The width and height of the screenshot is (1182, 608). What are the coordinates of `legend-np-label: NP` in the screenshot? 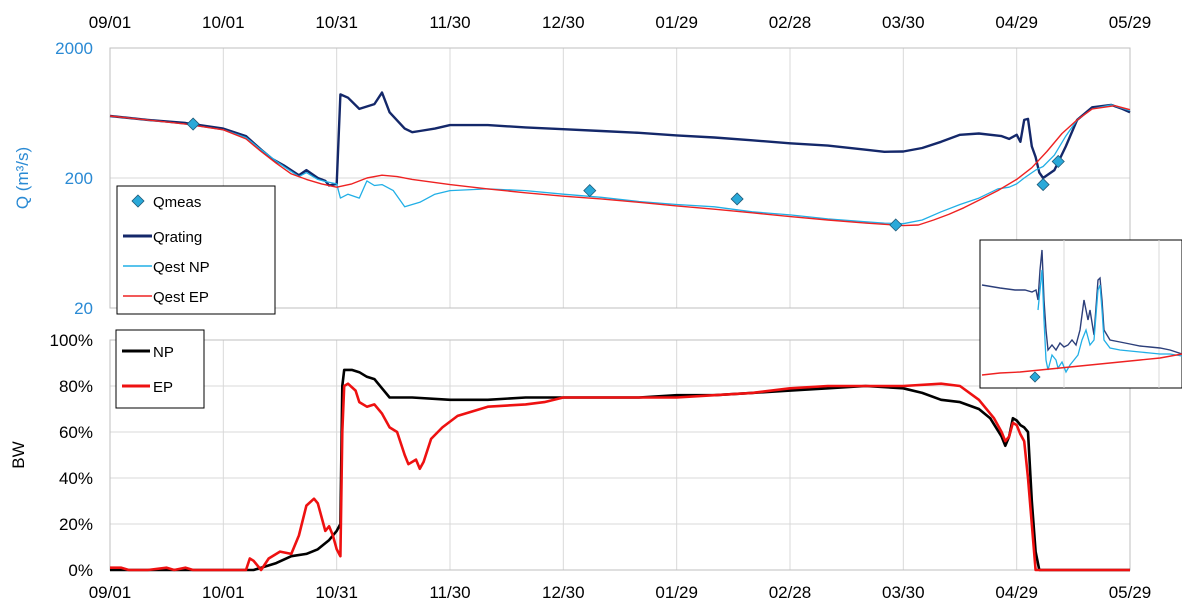 It's located at (163, 352).